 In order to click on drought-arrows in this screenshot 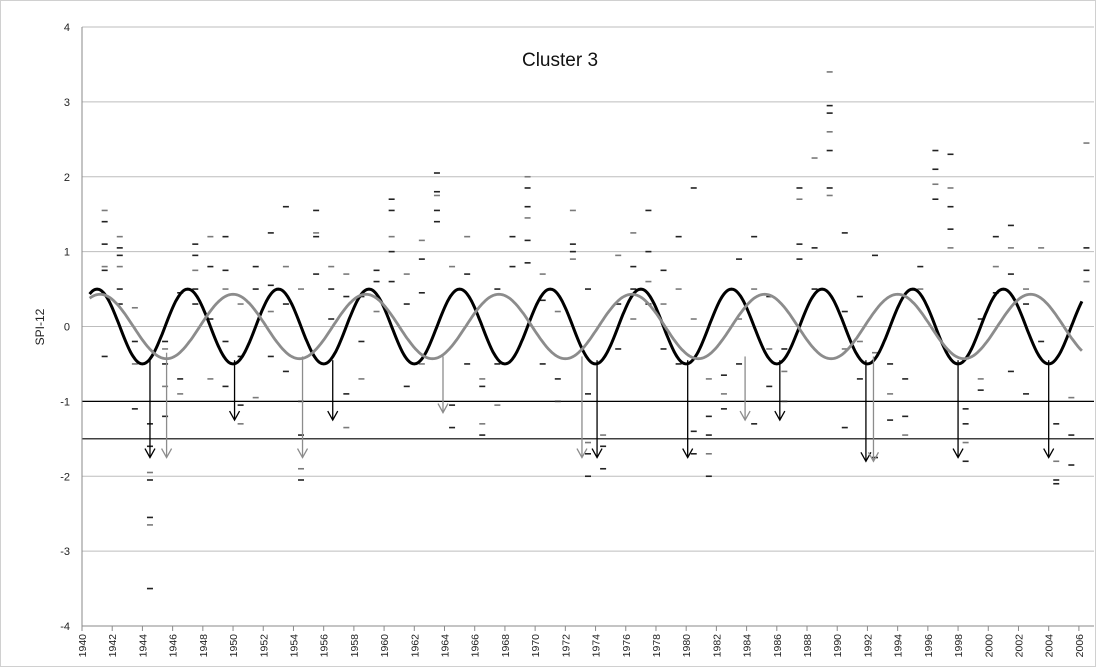, I will do `click(599, 407)`.